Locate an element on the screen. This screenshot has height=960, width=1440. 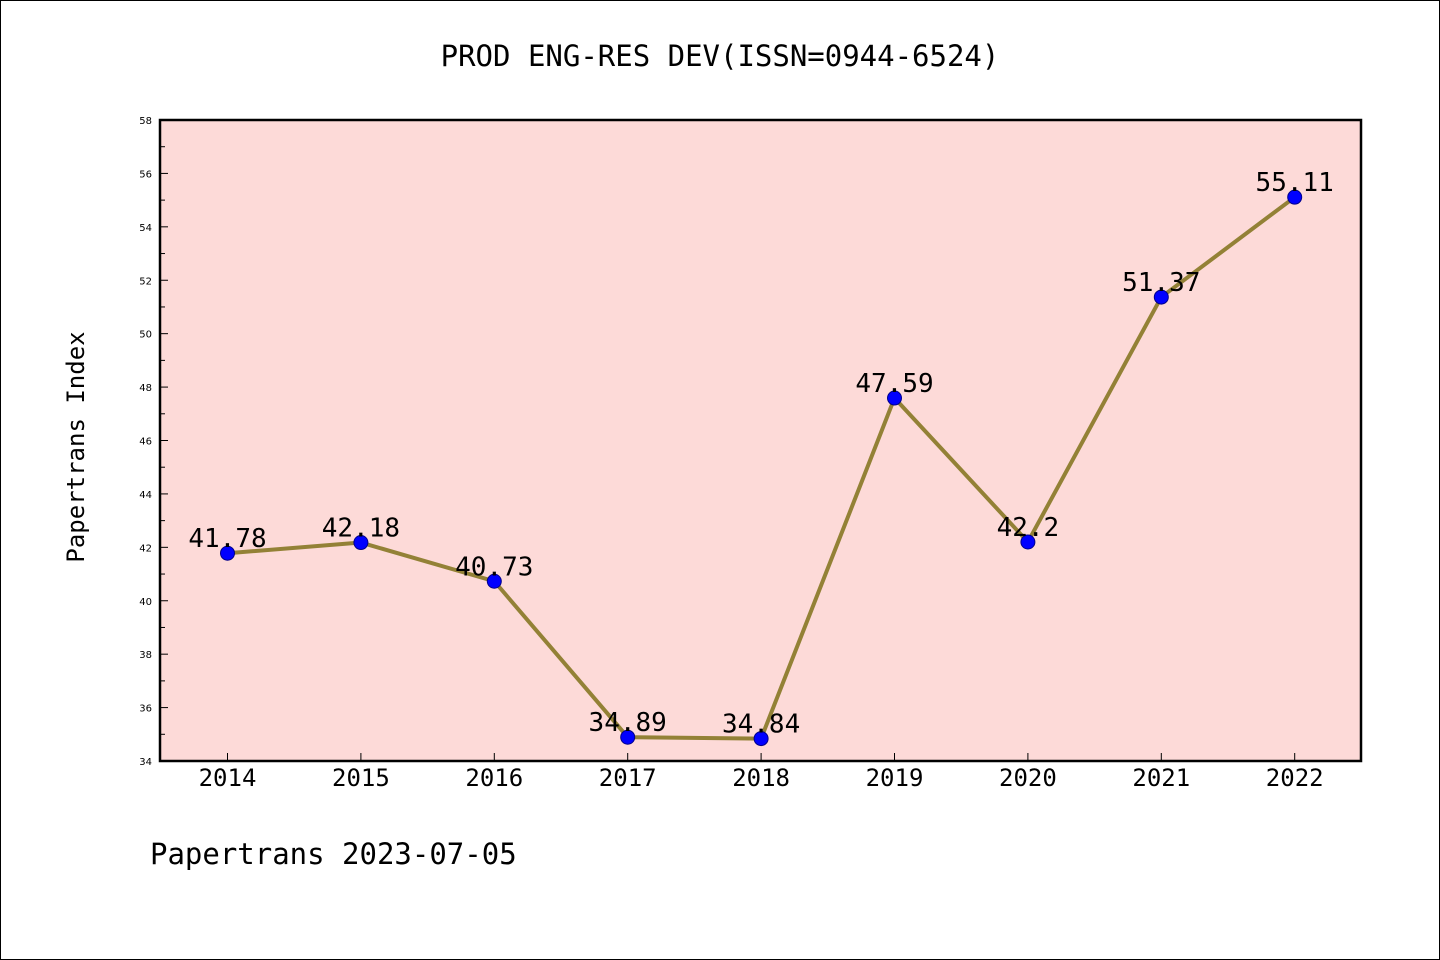
x-tick-label: 2022 is located at coordinates (1295, 778).